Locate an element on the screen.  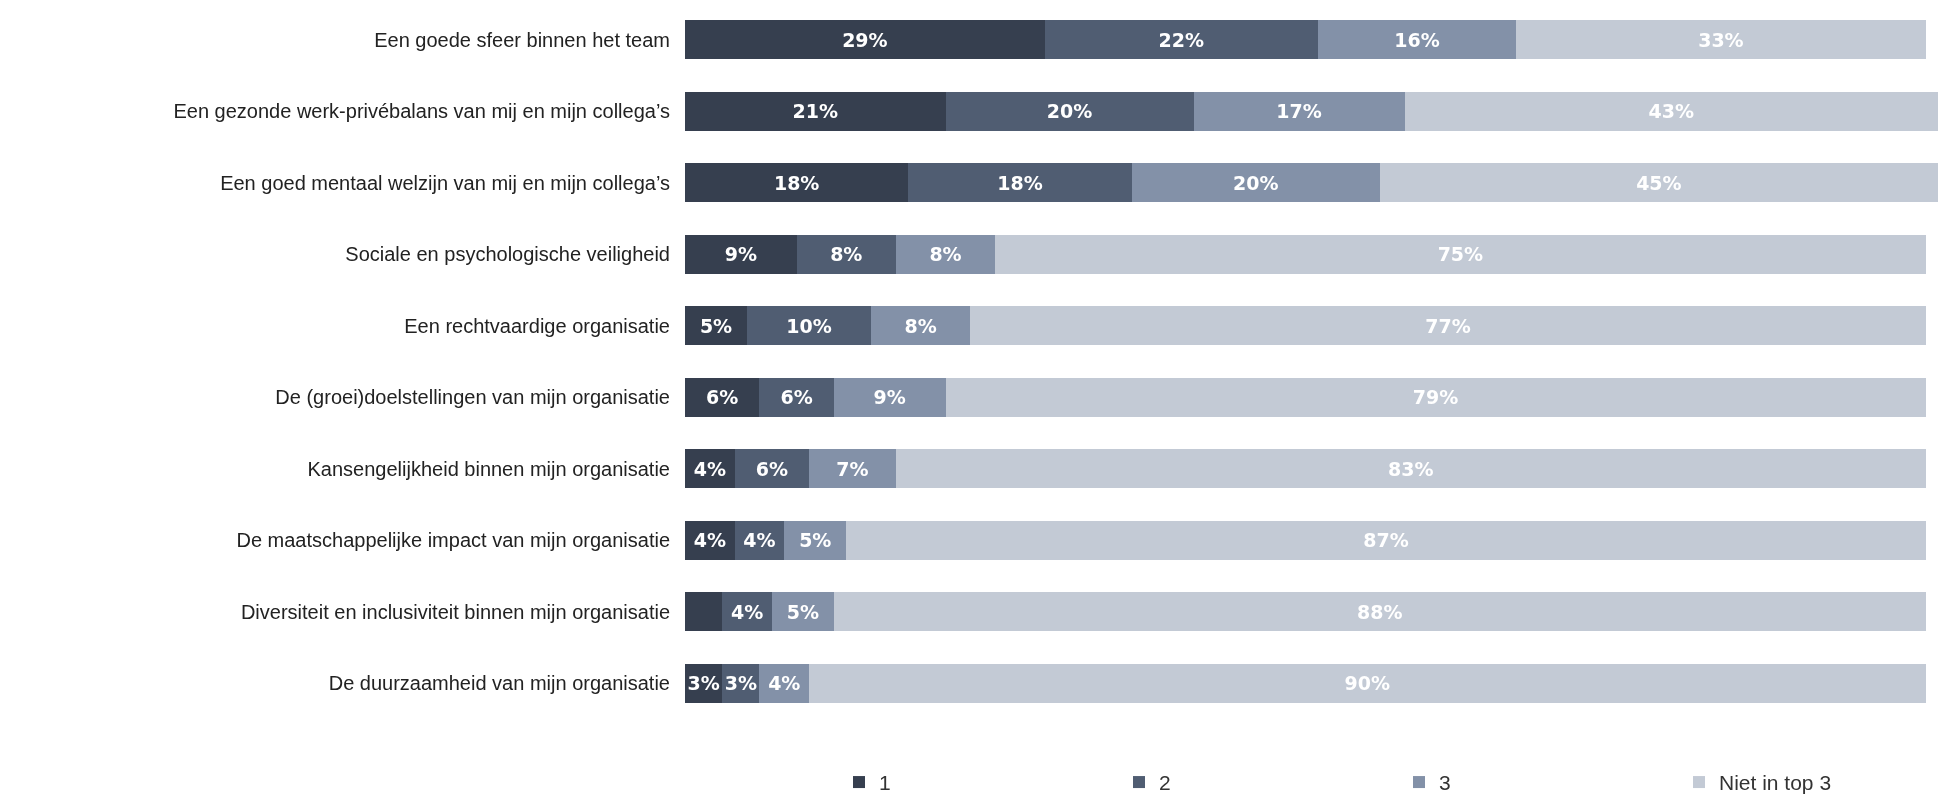
data-label: 87% is located at coordinates (1386, 540).